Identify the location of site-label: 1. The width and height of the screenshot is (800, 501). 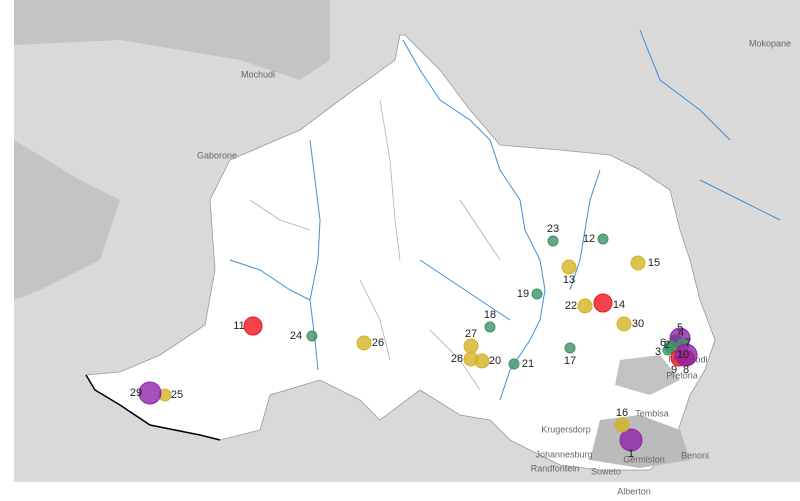
(631, 454).